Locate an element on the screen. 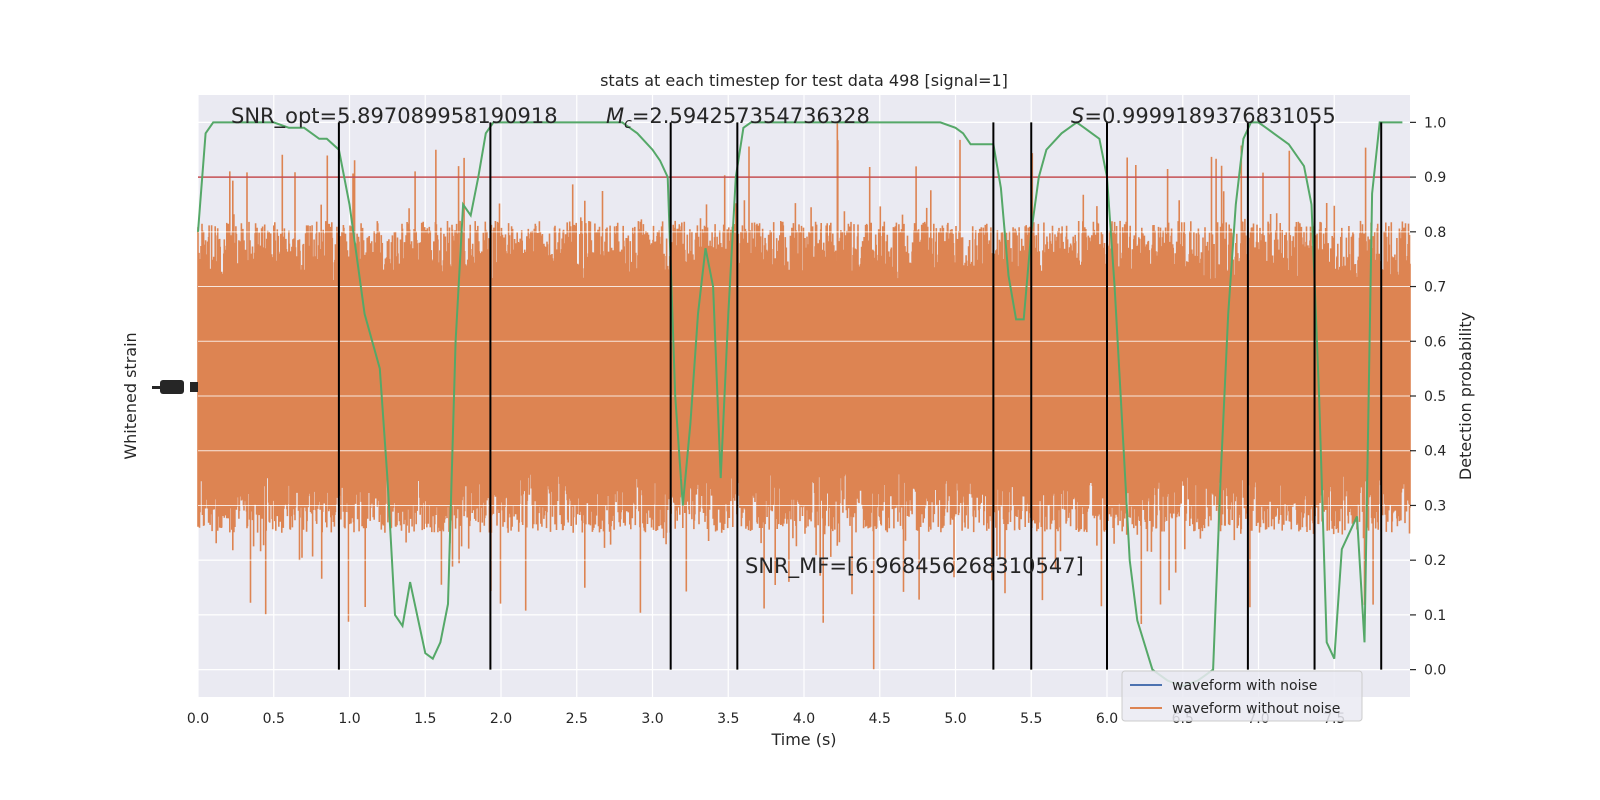 The image size is (1600, 800). x-tick-label: 0.5 is located at coordinates (274, 719).